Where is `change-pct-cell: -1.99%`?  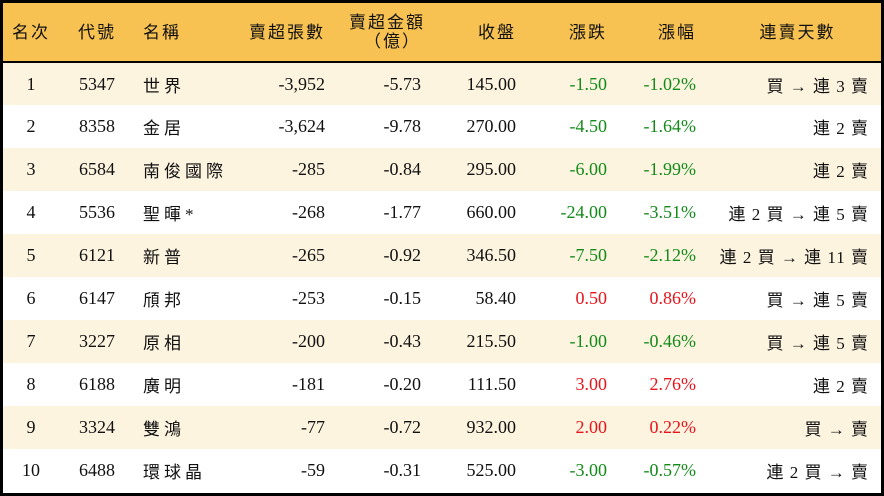 change-pct-cell: -1.99% is located at coordinates (670, 169).